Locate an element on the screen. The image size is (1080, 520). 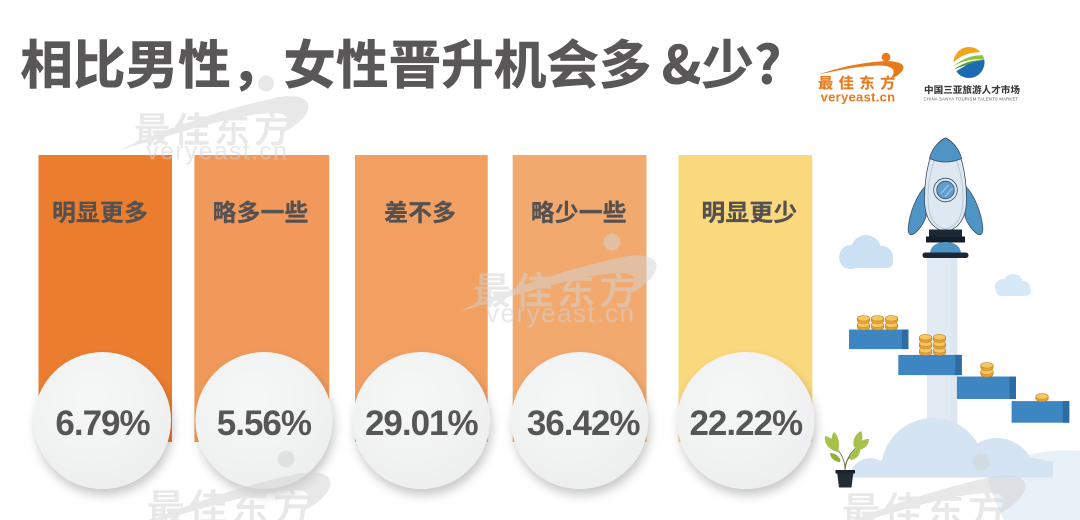
svg-text: veryeast.cn is located at coordinates (858, 97).